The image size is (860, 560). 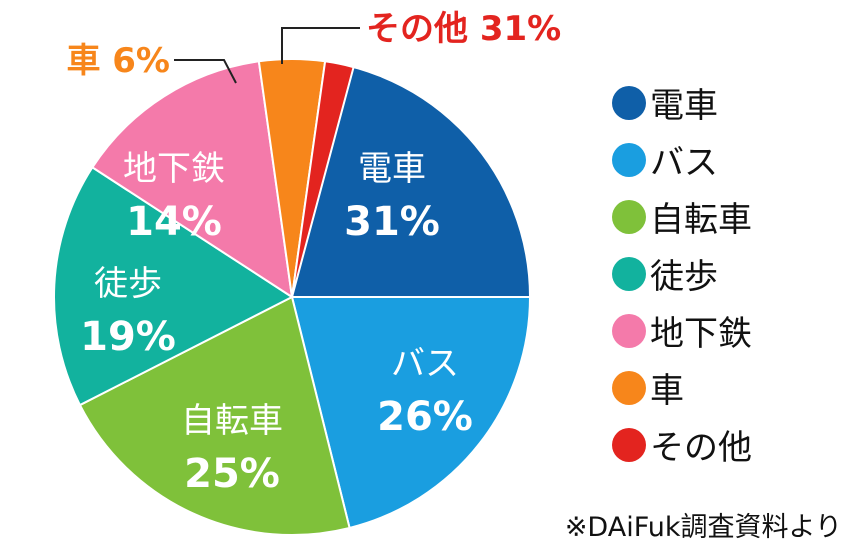 What do you see at coordinates (701, 334) in the screenshot?
I see `legend-label: 地下鉄` at bounding box center [701, 334].